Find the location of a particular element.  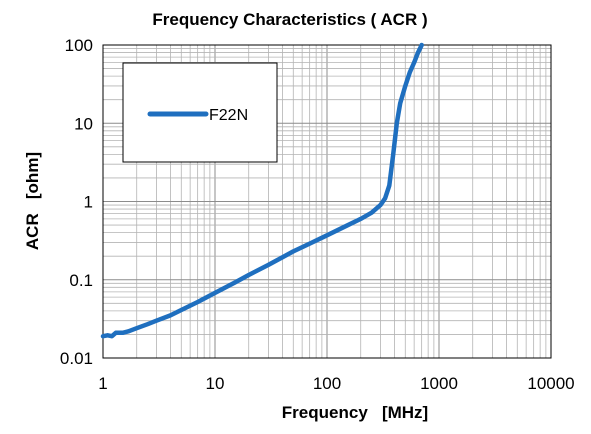

y-axis-label: ACR [ohm] is located at coordinates (32, 201).